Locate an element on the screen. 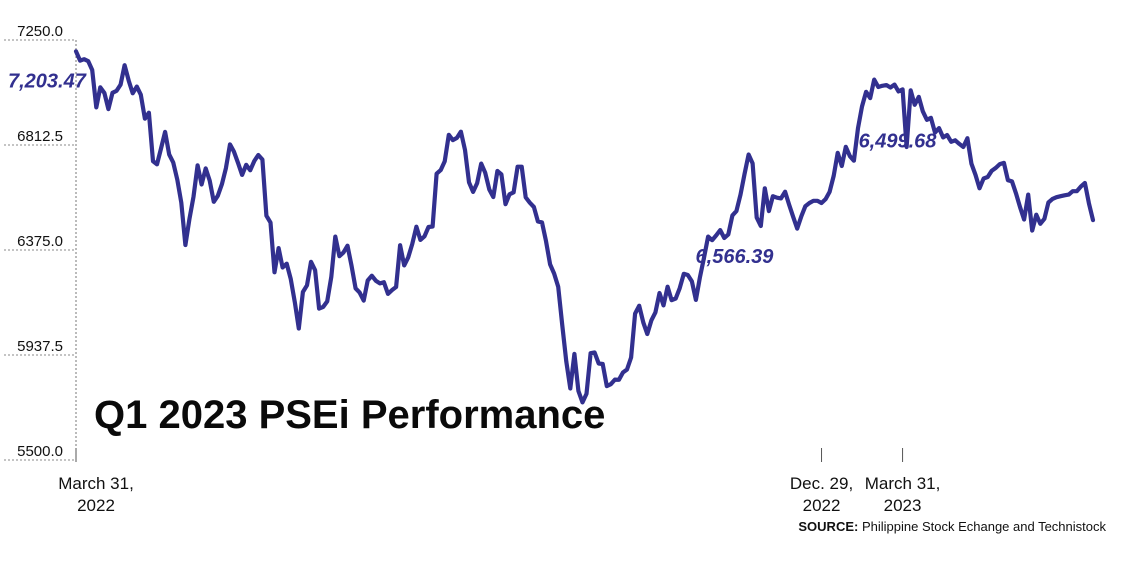 Image resolution: width=1131 pixels, height=562 pixels. y-tick-label: 5937.5 is located at coordinates (40, 346).